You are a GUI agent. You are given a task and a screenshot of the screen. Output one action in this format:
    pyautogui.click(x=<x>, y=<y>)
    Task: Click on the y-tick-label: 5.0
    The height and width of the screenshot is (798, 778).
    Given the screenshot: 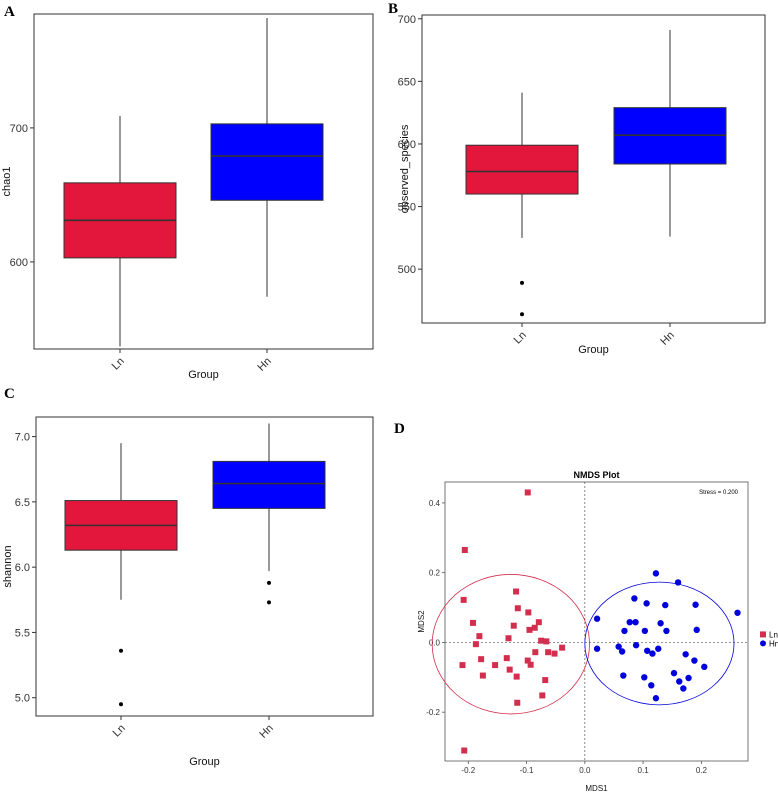 What is the action you would take?
    pyautogui.click(x=22, y=699)
    